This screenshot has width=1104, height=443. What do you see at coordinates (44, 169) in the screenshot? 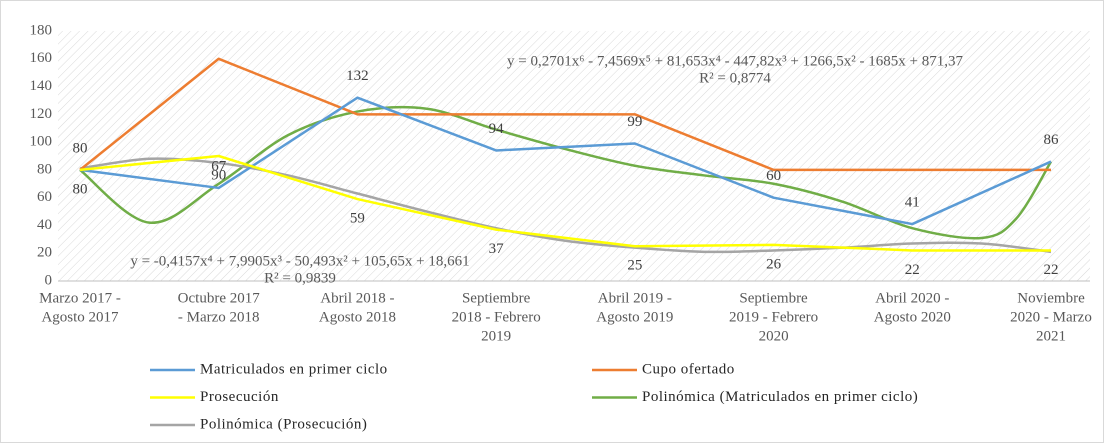
I see `y-tick-label: 80` at bounding box center [44, 169].